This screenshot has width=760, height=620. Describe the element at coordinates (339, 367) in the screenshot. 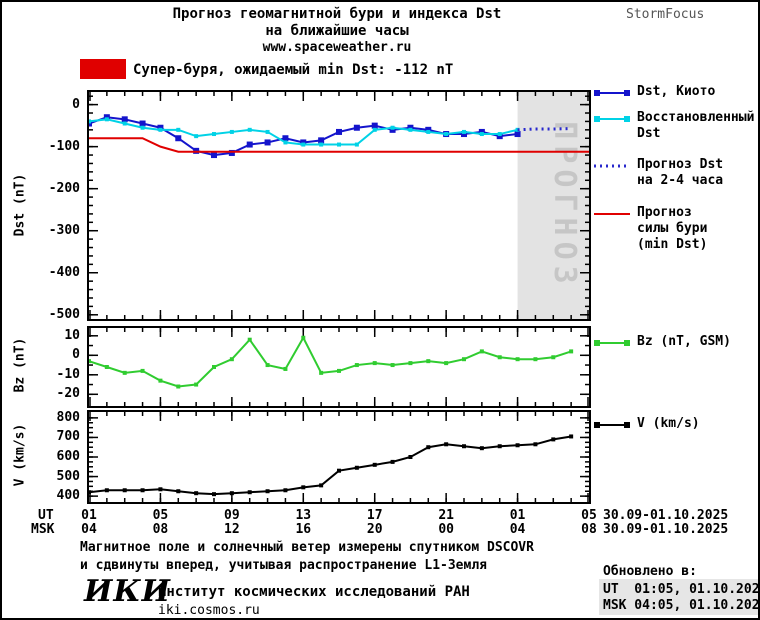

I see `bz-chart-svg` at that location.